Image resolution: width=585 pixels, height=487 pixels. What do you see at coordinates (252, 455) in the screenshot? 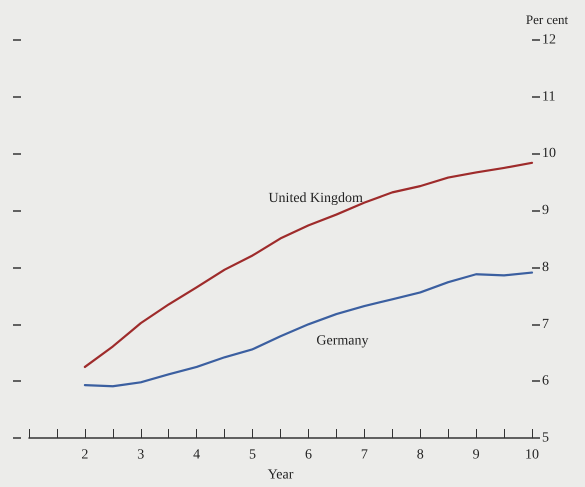
I see `x-tick-label: 5` at bounding box center [252, 455].